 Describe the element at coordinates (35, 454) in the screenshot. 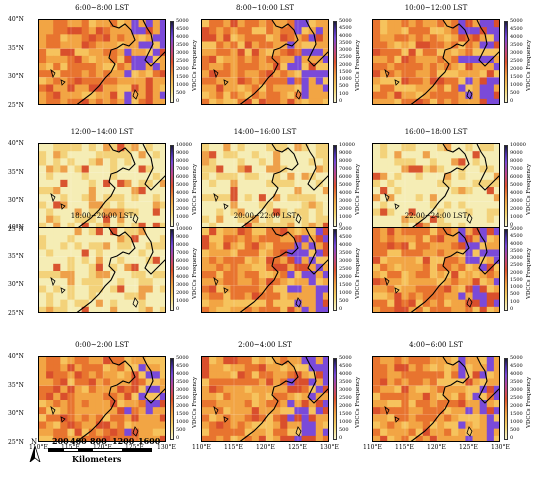

I see `north-arrow-icon` at that location.